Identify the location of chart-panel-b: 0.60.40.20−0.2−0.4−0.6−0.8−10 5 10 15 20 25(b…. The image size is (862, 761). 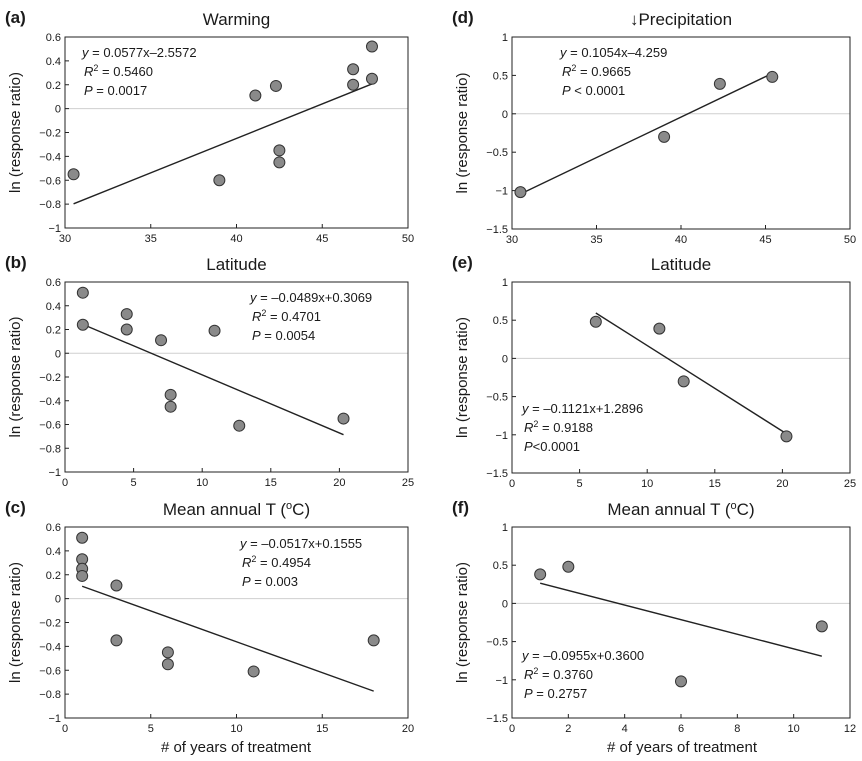
(209, 371).